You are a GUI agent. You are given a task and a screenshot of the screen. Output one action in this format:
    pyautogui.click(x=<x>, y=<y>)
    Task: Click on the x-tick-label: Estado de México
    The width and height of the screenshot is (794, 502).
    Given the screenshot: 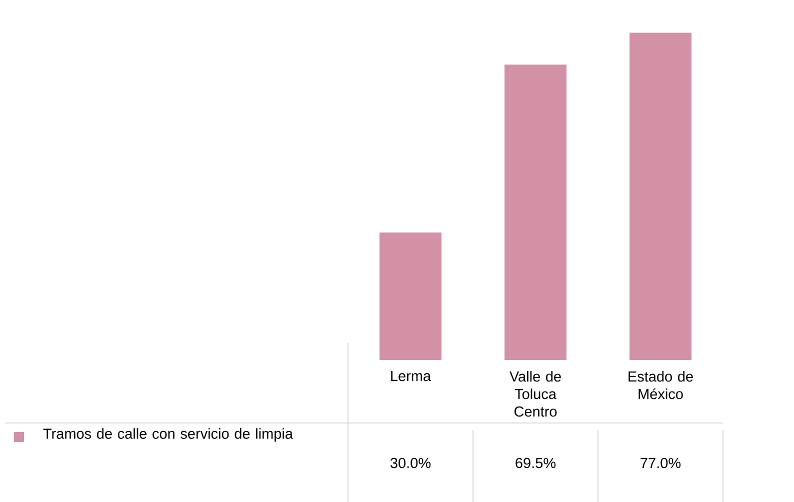 What is the action you would take?
    pyautogui.click(x=660, y=385)
    